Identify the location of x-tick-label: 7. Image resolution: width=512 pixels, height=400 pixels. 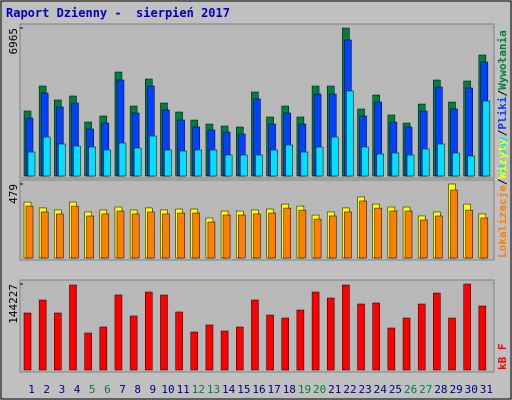
(122, 389).